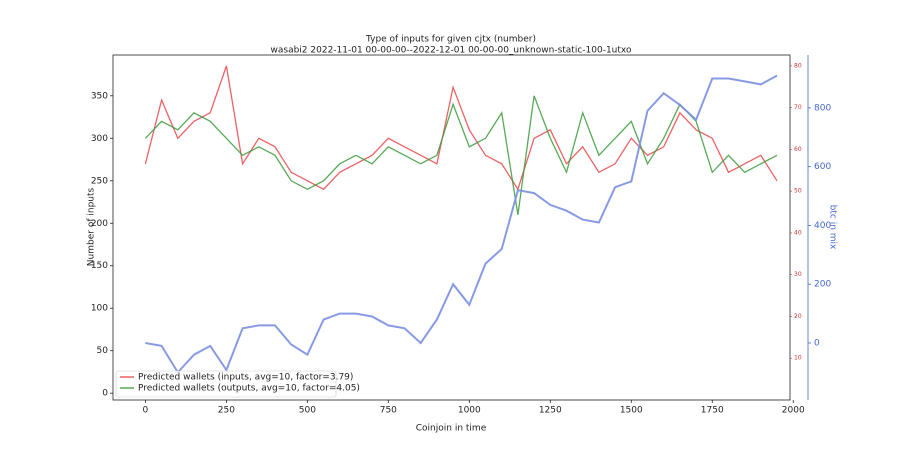 The height and width of the screenshot is (450, 900). Describe the element at coordinates (469, 411) in the screenshot. I see `x-tick-label: 1000` at that location.